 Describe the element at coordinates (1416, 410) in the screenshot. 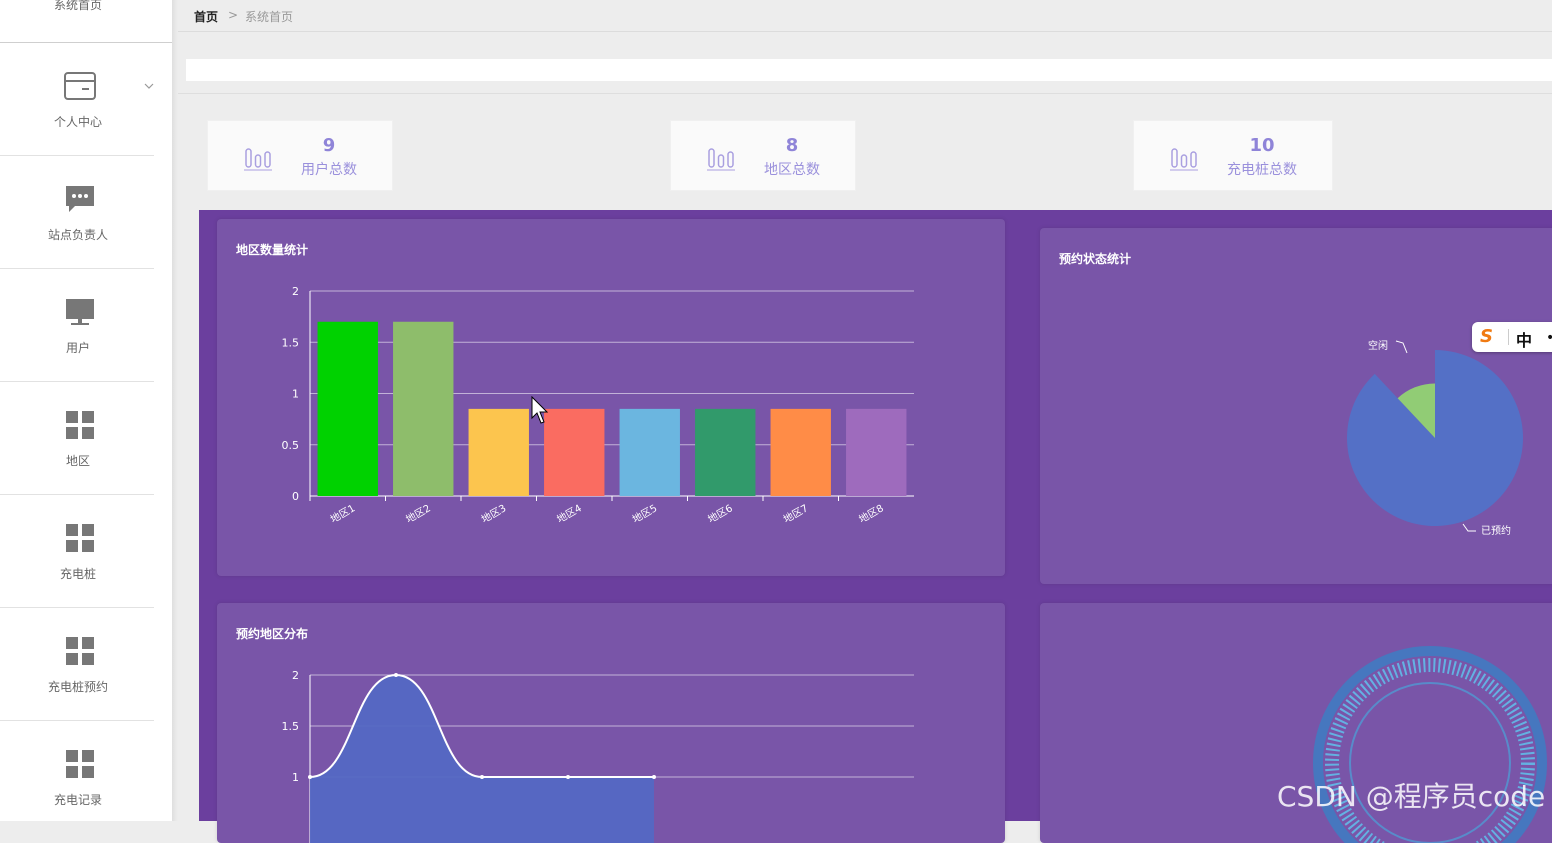

I see `pie-slice` at that location.